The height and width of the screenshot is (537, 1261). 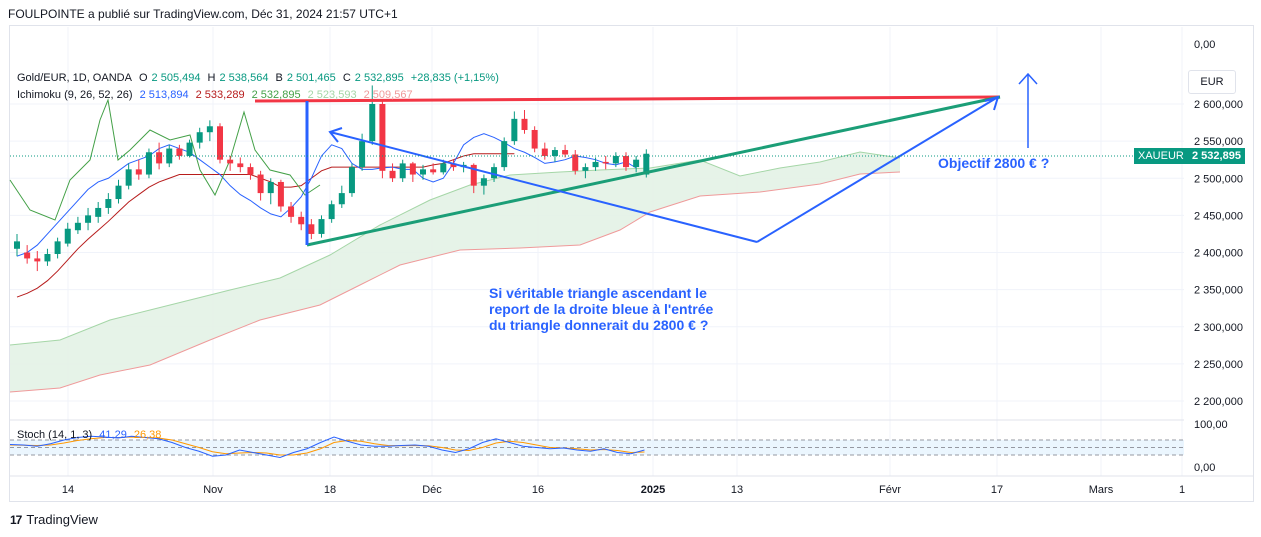 What do you see at coordinates (326, 195) in the screenshot?
I see `tenkan-line` at bounding box center [326, 195].